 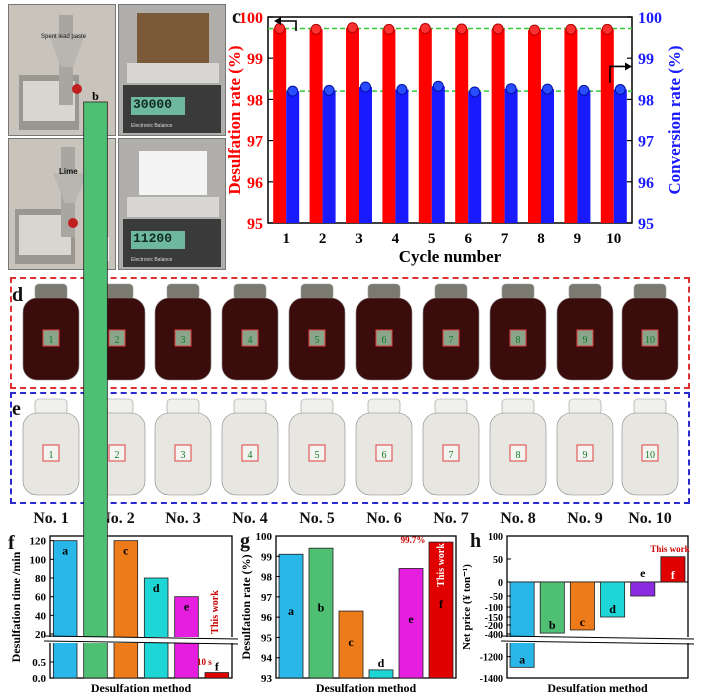 I want to click on photo-b-scale-display: 11200, so click(x=153, y=238).